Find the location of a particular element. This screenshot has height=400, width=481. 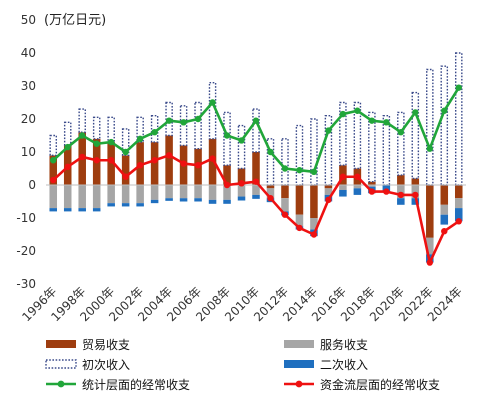

bar-初次收入-1998年 is located at coordinates (82, 120).